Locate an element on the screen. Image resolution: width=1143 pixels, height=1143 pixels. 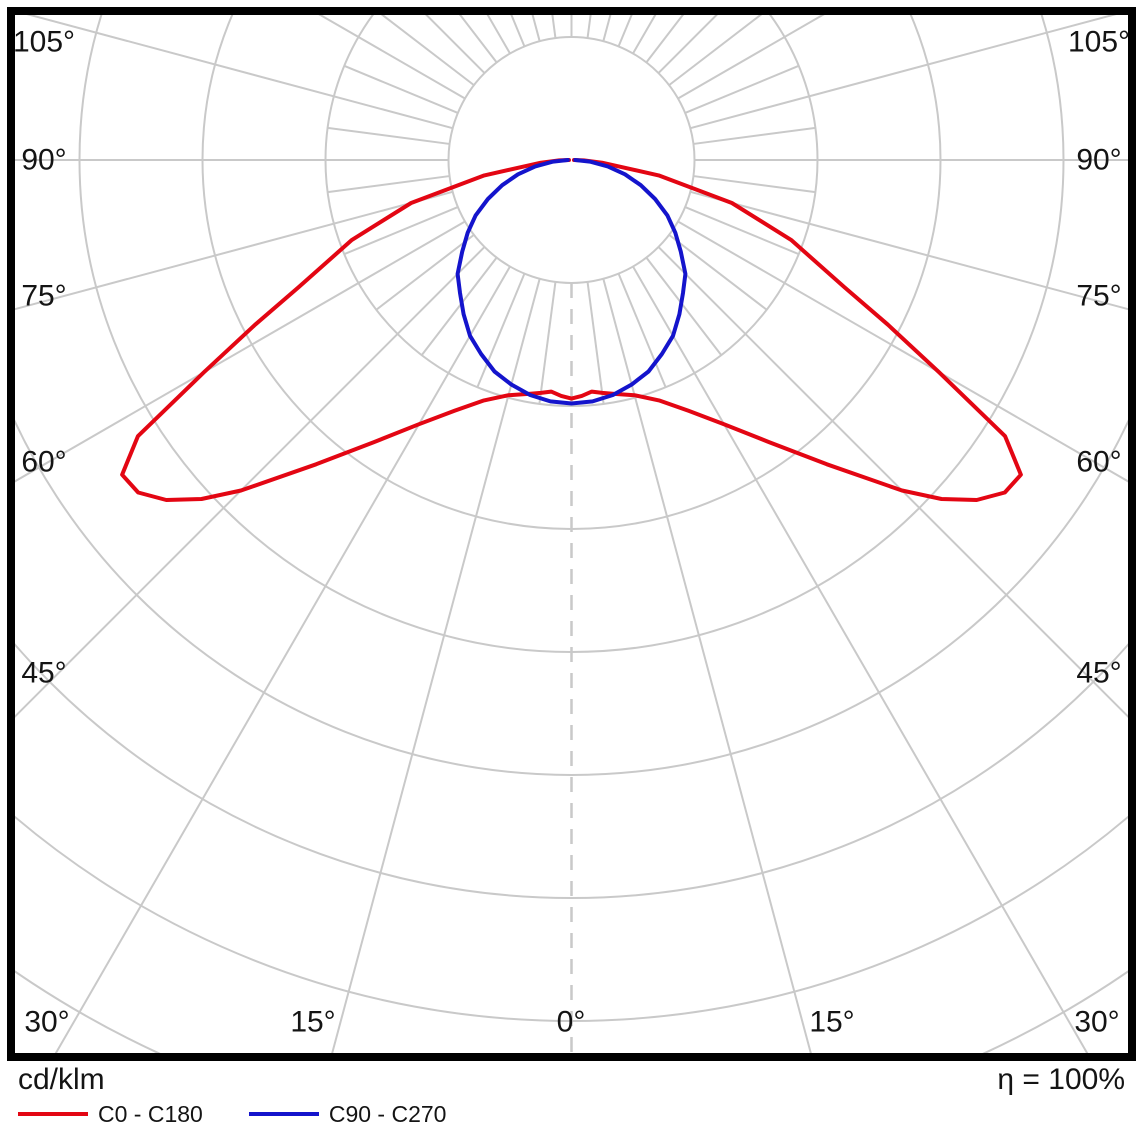
grid-ring is located at coordinates (571, 160).